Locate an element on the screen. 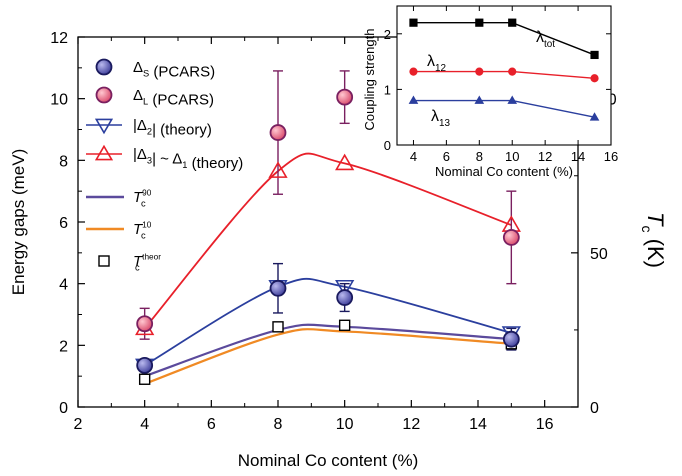  inset-x-tick-label: 12 is located at coordinates (545, 156).